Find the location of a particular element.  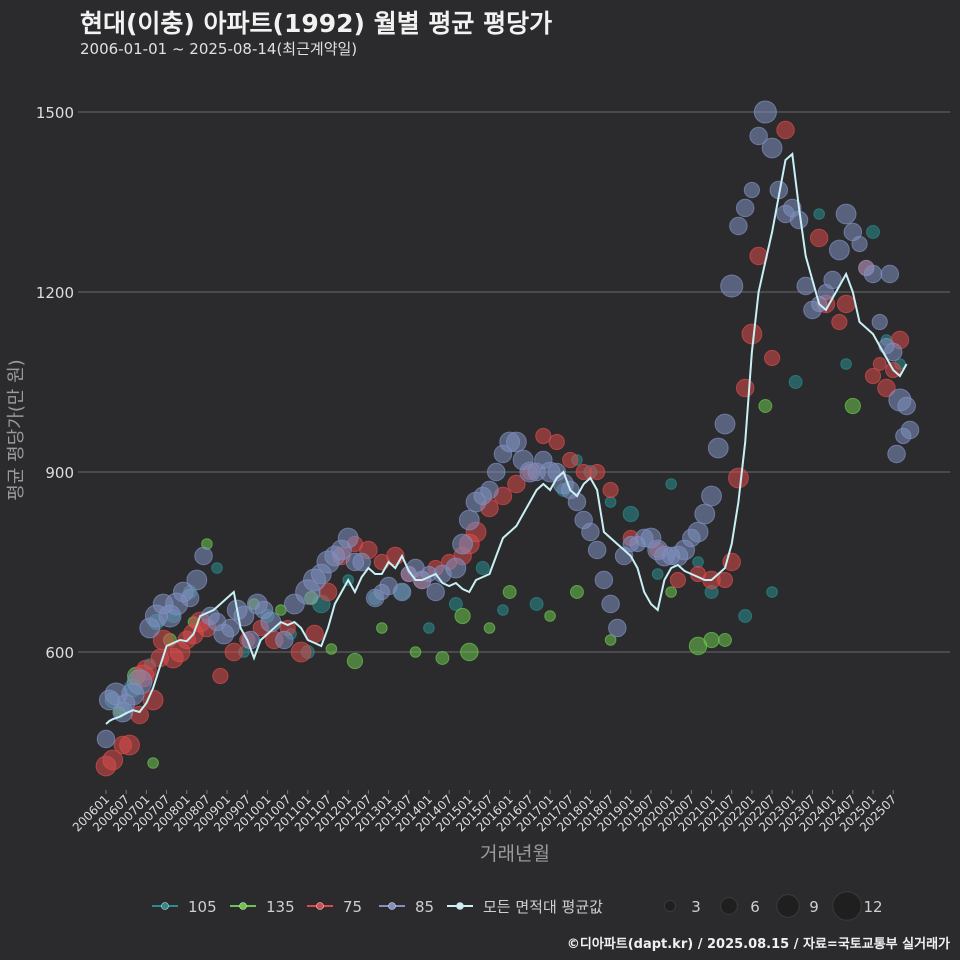

y-tick-label: 600 is located at coordinates (59, 653).